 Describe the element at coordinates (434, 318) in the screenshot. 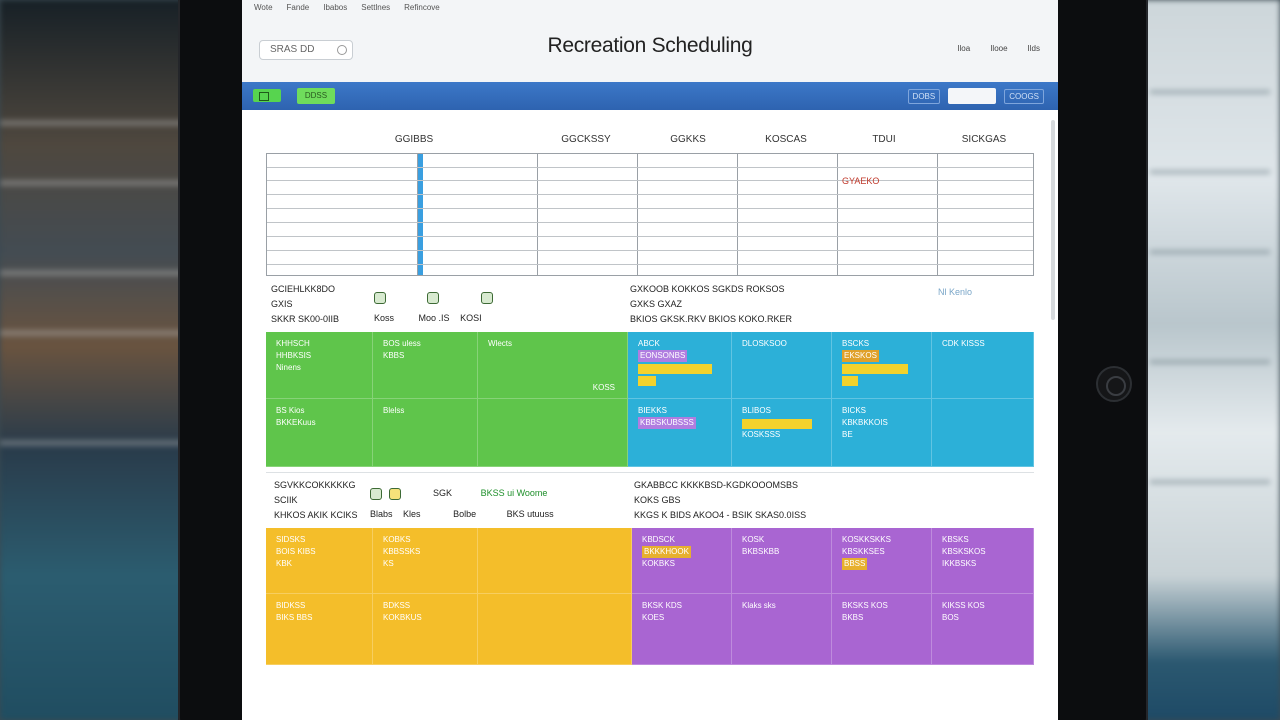

I see `icon-label: Moo .IS` at that location.